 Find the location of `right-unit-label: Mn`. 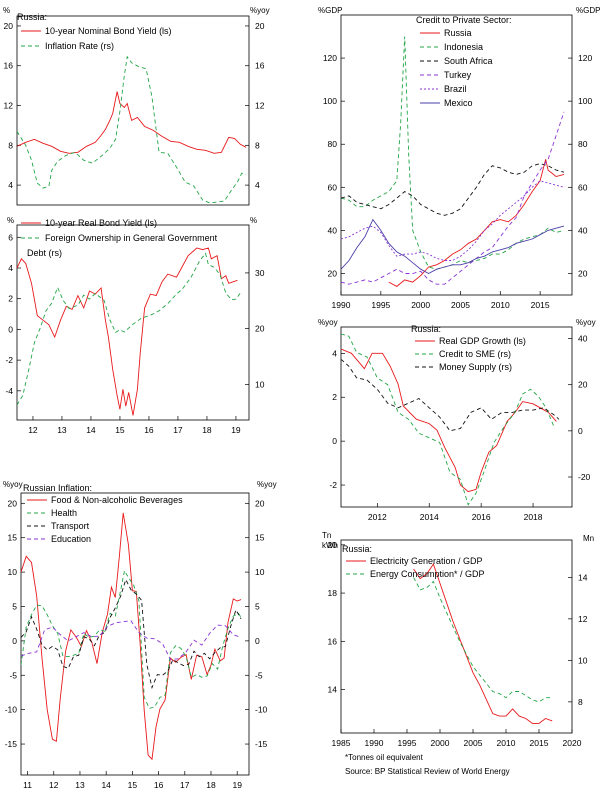

right-unit-label: Mn is located at coordinates (588, 538).